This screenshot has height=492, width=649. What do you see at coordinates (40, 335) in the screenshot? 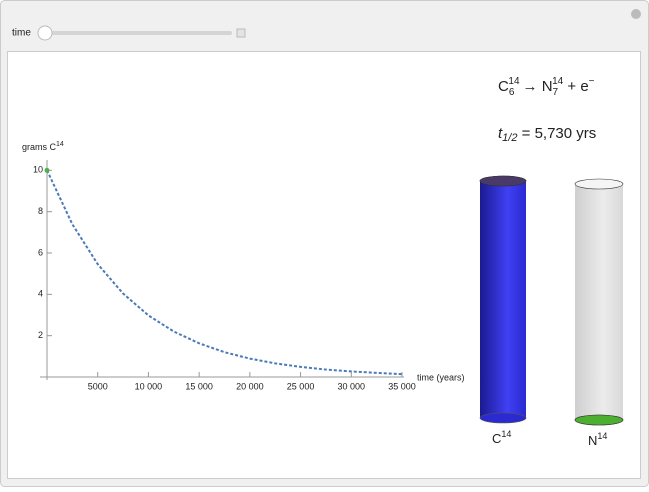
I see `y-tick-label: 2` at bounding box center [40, 335].